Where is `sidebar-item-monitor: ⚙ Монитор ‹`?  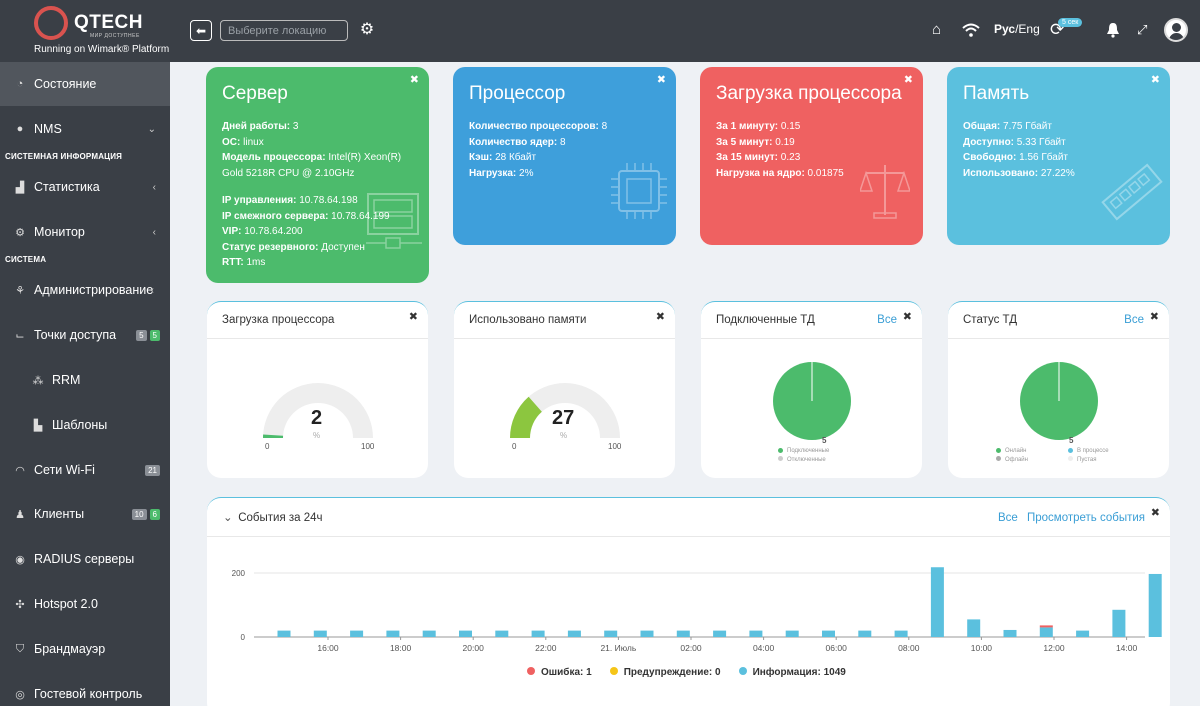 sidebar-item-monitor: ⚙ Монитор ‹ is located at coordinates (85, 232).